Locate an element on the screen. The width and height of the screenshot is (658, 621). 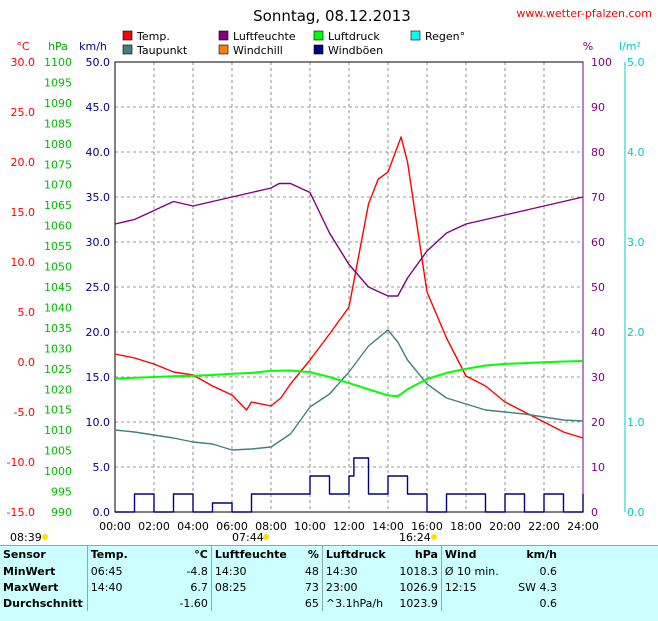
row-label: Durchschnitt is located at coordinates (43, 603).